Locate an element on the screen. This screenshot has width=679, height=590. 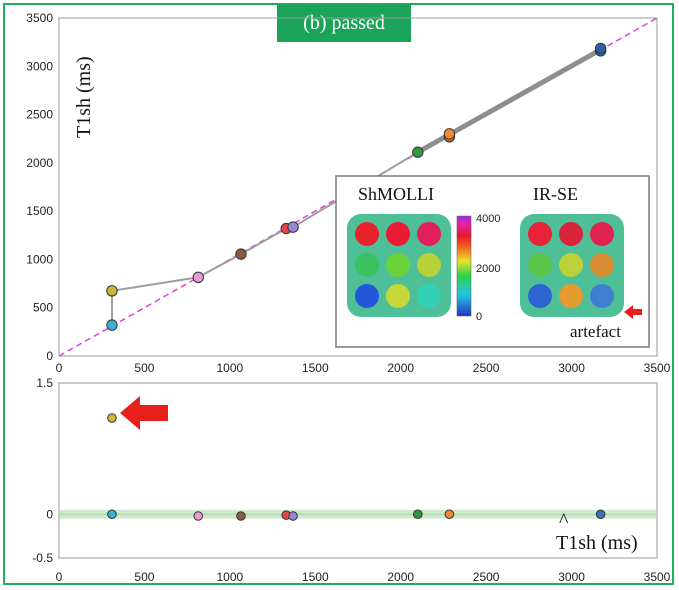
bottom-x-tick-label: 0 is located at coordinates (59, 577).